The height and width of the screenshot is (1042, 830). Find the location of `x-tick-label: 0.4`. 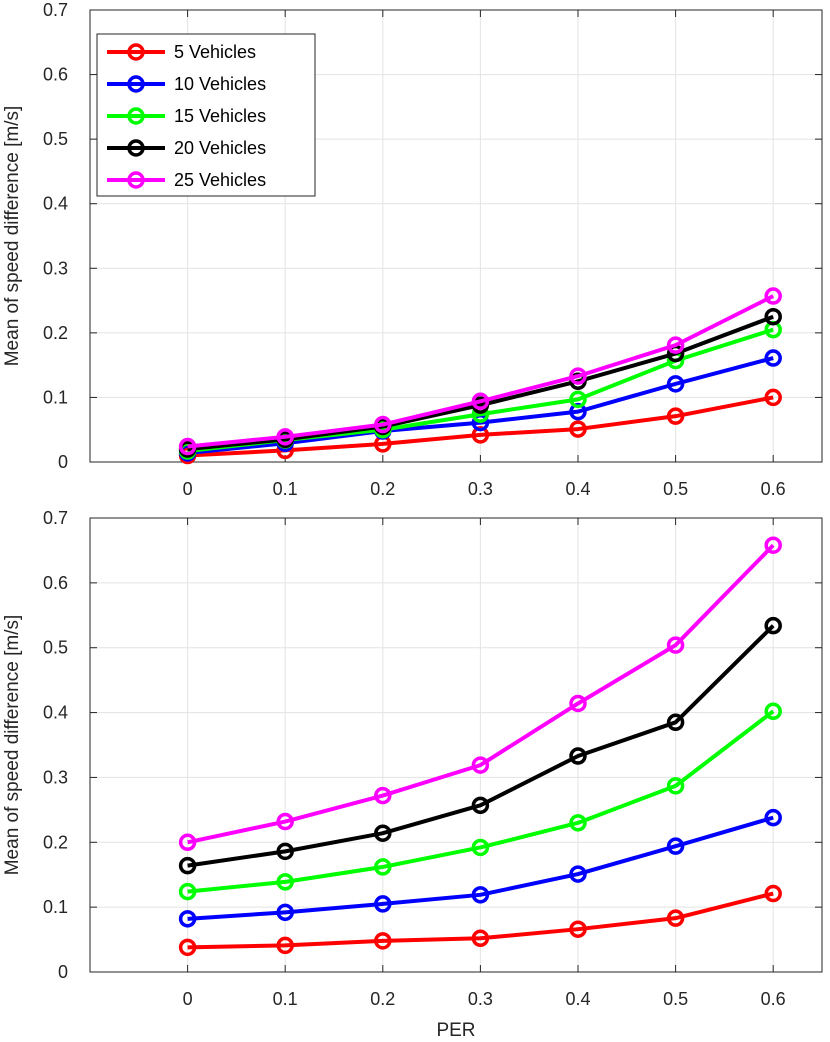

x-tick-label: 0.4 is located at coordinates (577, 999).